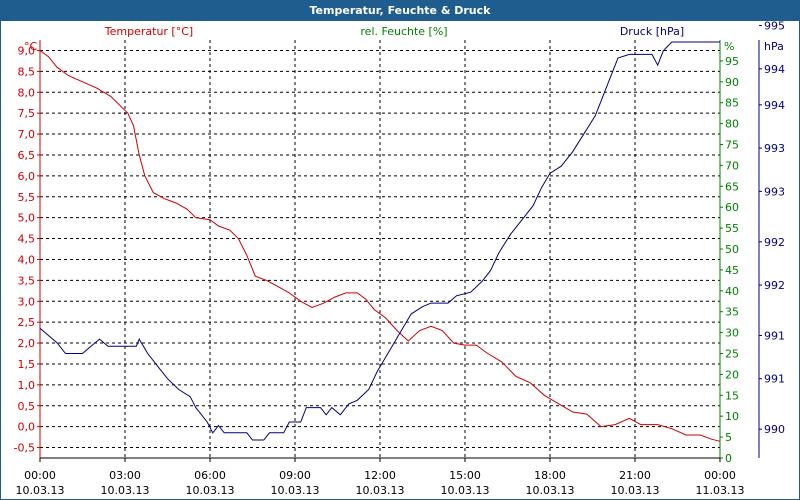  Describe the element at coordinates (732, 165) in the screenshot. I see `humidity-tick-label: 70` at that location.